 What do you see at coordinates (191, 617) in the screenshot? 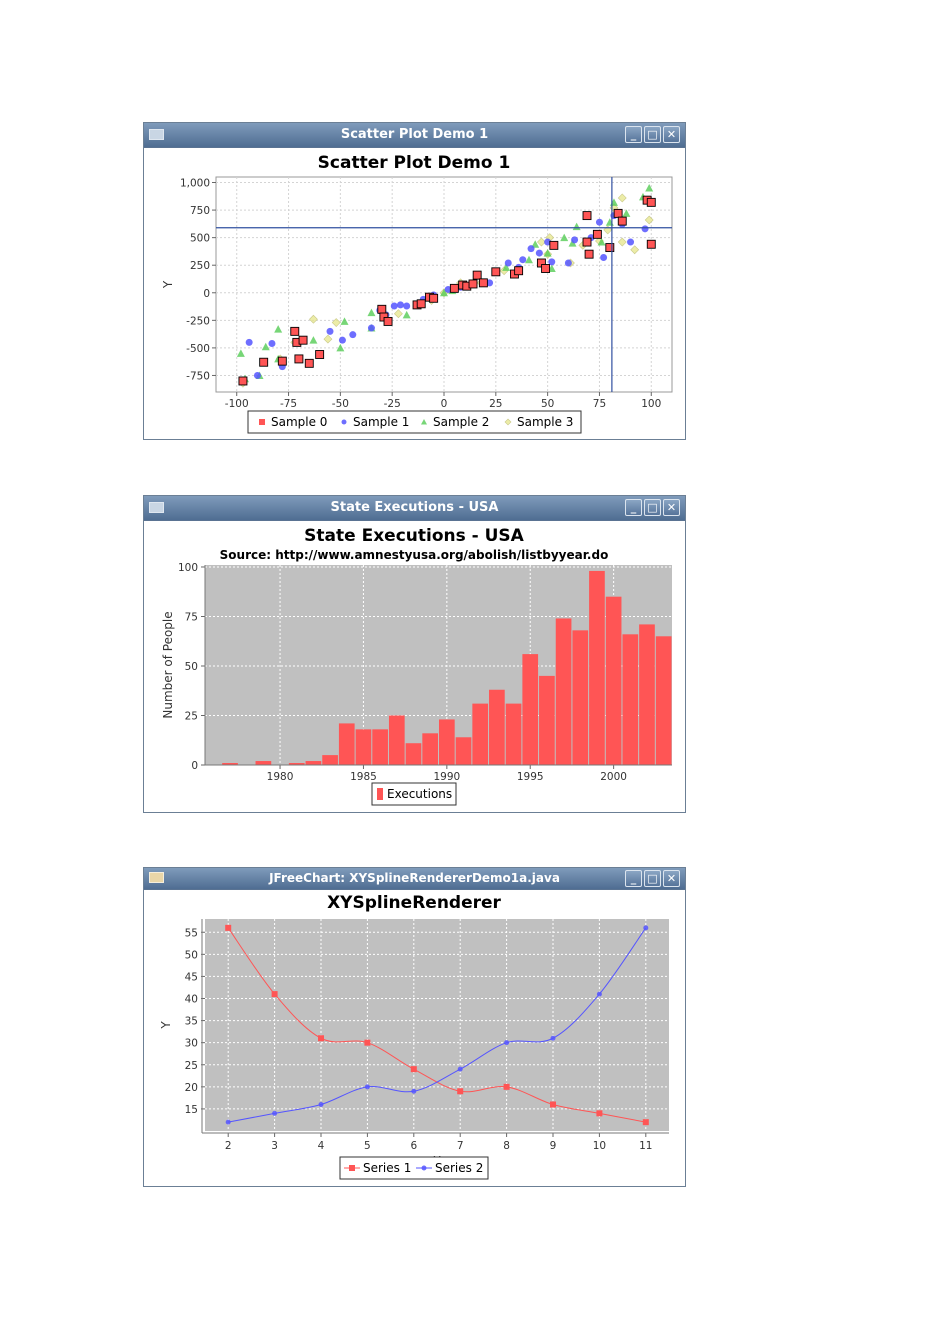
I see `y-tick-label: 75` at bounding box center [191, 617].